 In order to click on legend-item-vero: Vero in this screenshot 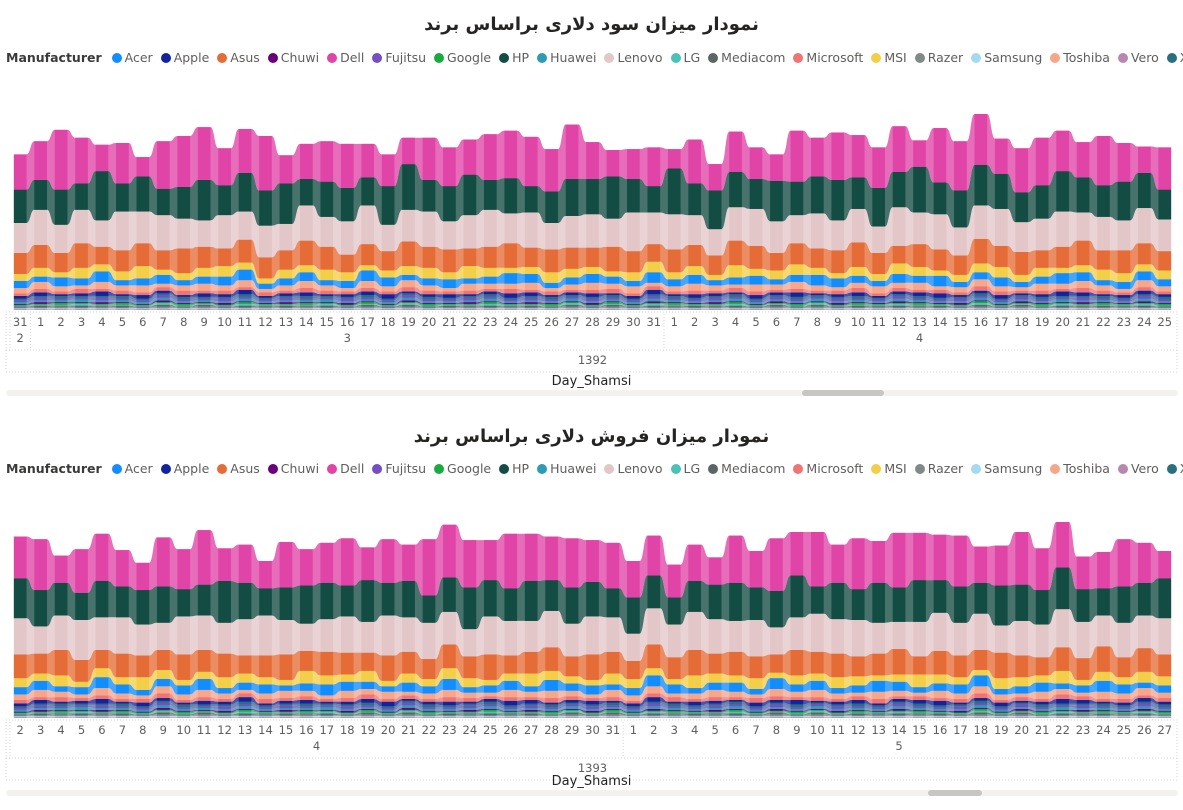, I will do `click(1138, 468)`.